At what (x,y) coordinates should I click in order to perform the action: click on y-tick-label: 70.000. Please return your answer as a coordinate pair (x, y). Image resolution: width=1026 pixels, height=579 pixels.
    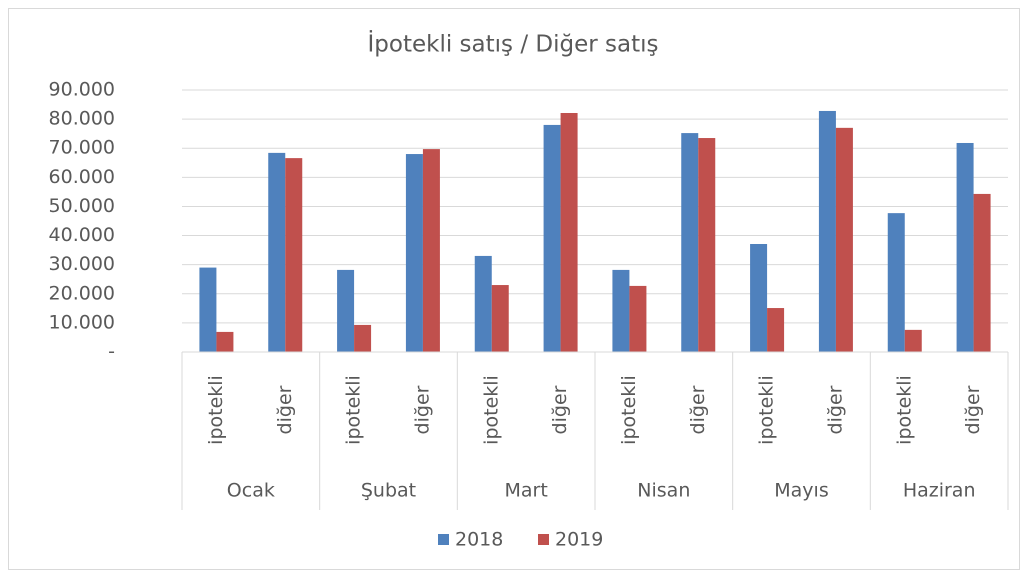
    Looking at the image, I should click on (82, 148).